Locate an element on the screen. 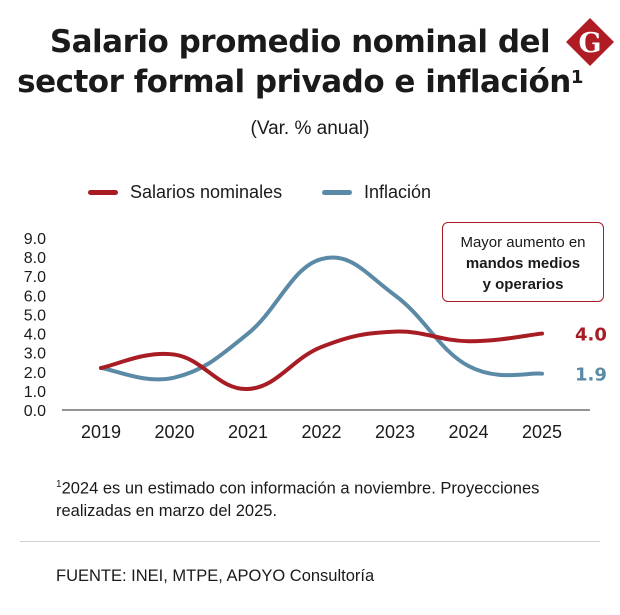 The height and width of the screenshot is (615, 620). title-line-2-text: sector formal privado e inflación is located at coordinates (294, 82).